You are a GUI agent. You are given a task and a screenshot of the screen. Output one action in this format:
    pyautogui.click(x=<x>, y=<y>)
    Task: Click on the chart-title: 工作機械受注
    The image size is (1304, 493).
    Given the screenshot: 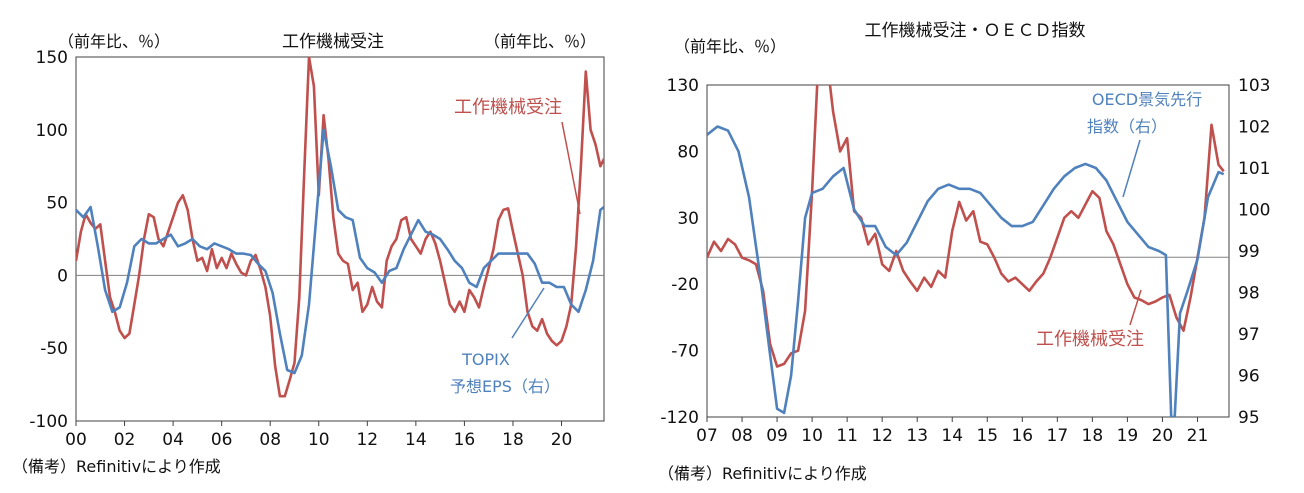 What is the action you would take?
    pyautogui.click(x=333, y=42)
    